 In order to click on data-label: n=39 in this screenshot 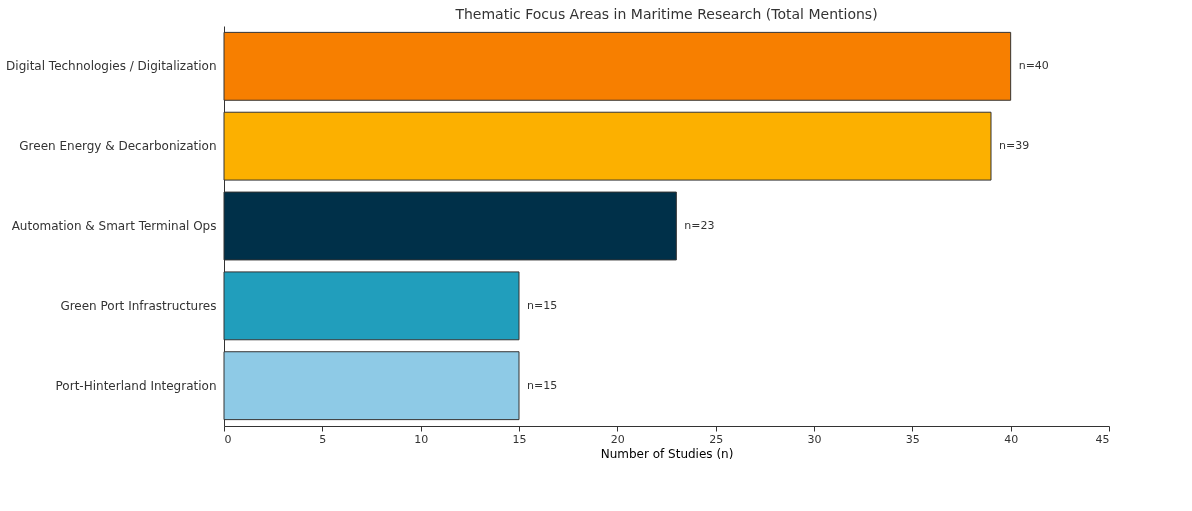, I will do `click(1014, 146)`.